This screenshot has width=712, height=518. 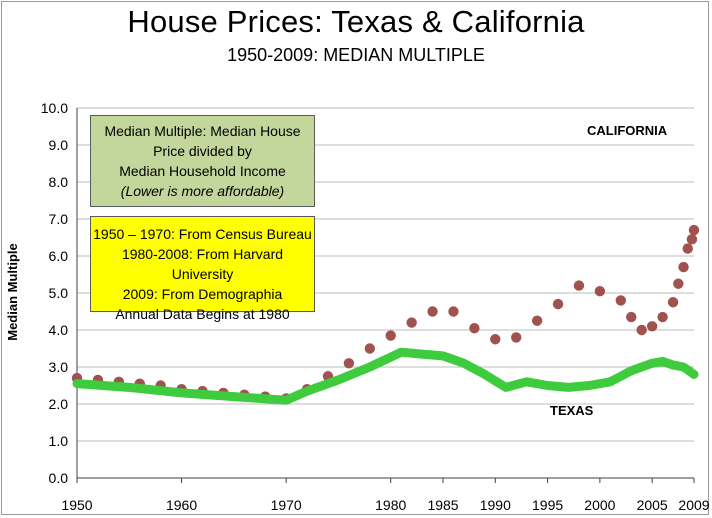 I want to click on y-tick-label: 10.0, so click(x=54, y=108).